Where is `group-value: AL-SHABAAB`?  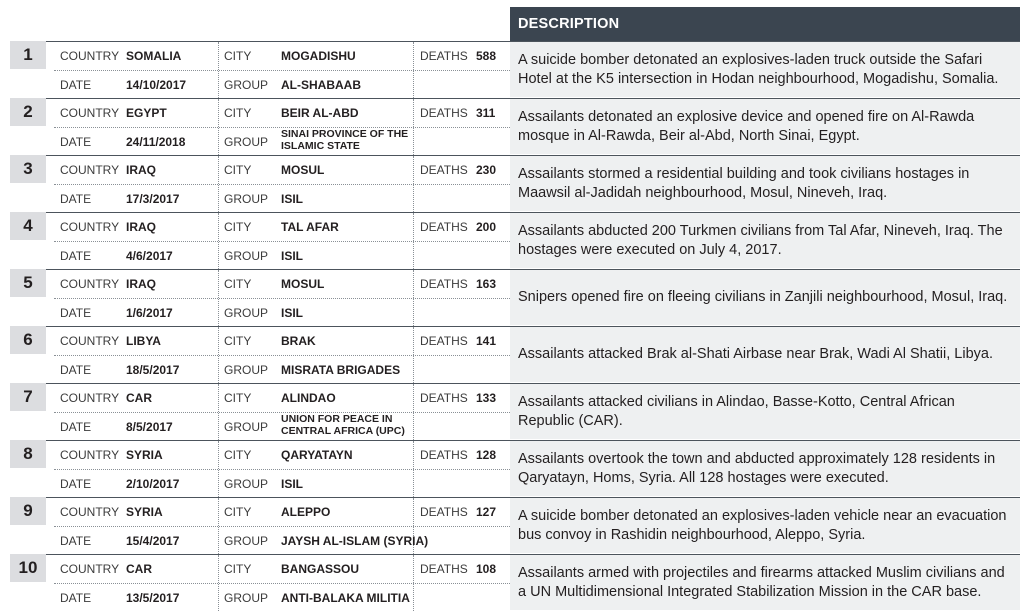 group-value: AL-SHABAAB is located at coordinates (321, 85).